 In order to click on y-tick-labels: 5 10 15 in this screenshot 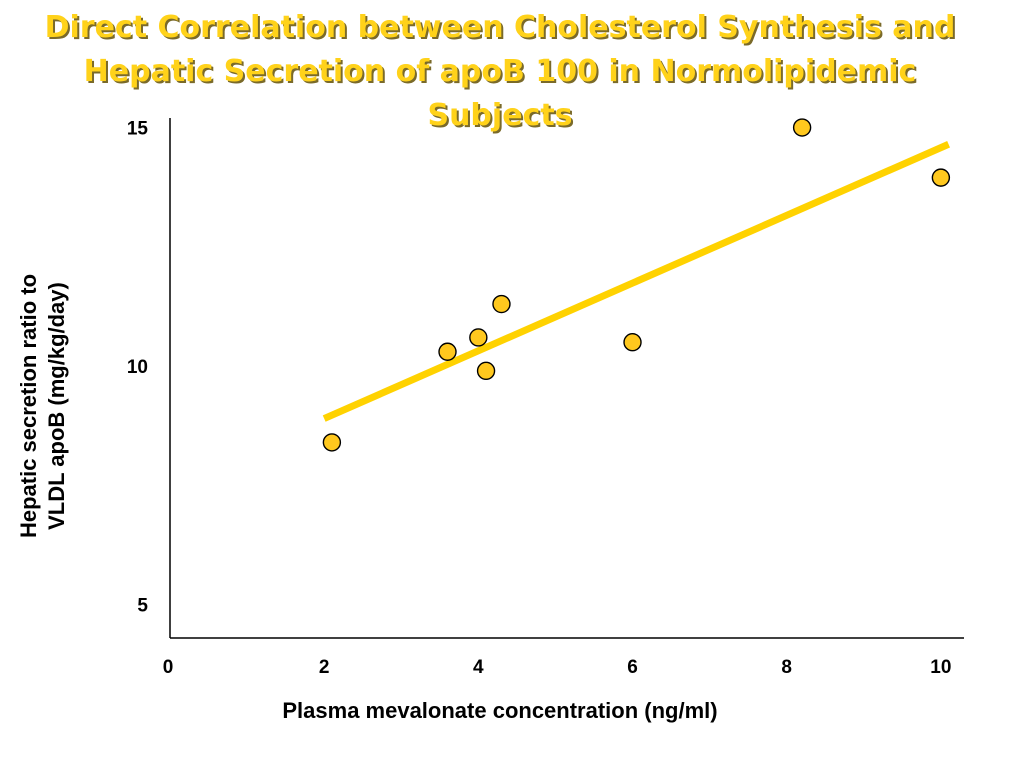, I will do `click(138, 368)`.